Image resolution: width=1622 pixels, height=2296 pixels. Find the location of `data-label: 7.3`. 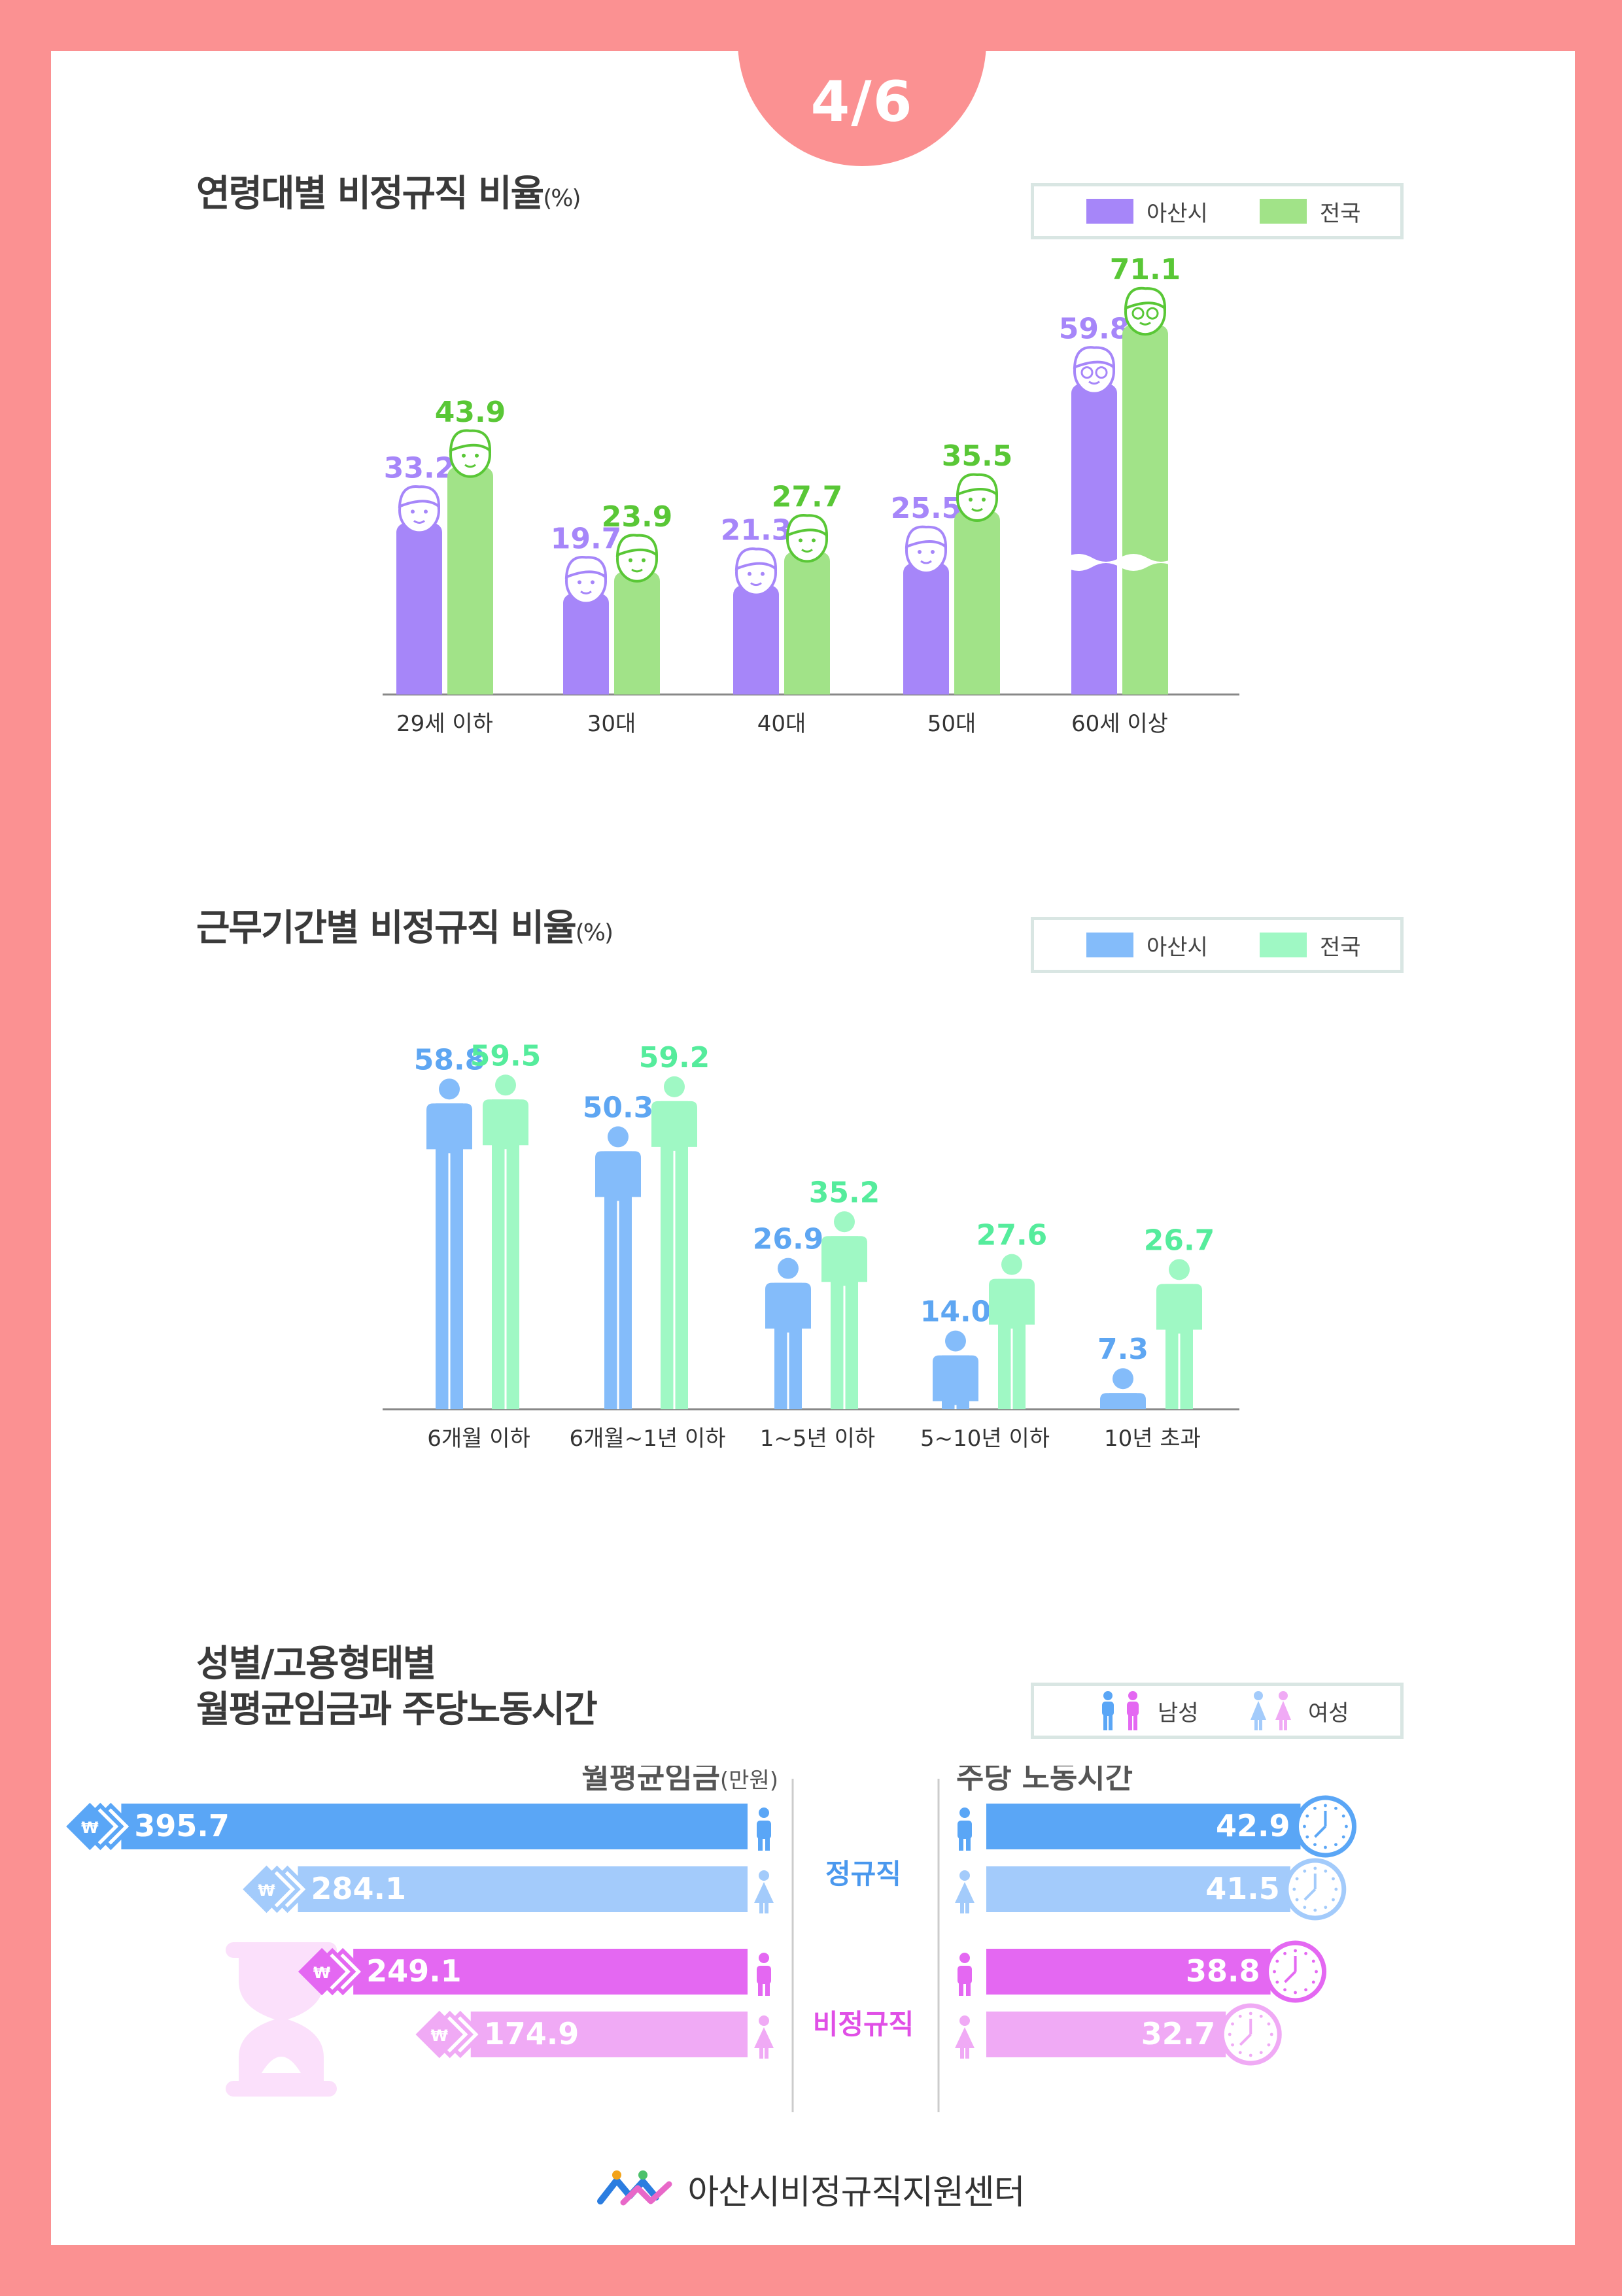

data-label: 7.3 is located at coordinates (1122, 1350).